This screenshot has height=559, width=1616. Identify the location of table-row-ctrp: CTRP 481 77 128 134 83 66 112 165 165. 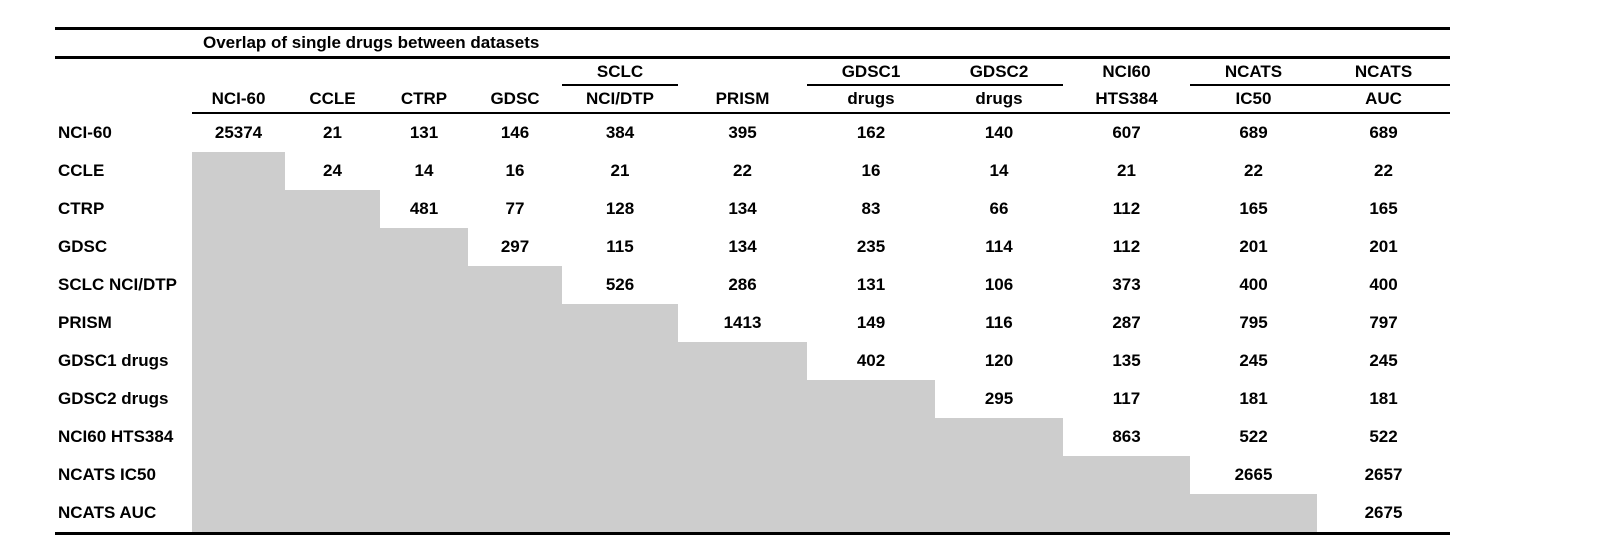
(752, 209).